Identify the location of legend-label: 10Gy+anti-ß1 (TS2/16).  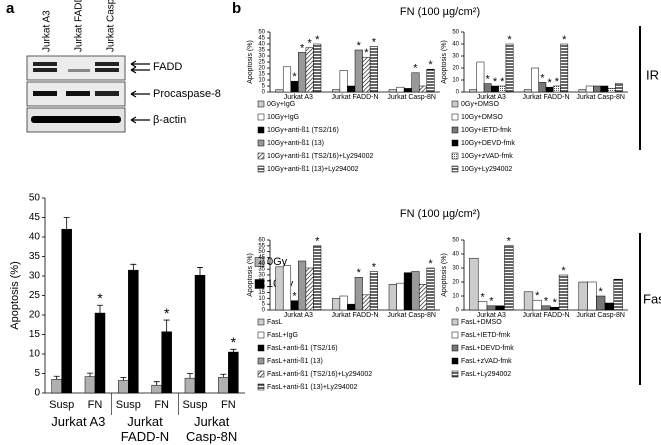
(303, 130).